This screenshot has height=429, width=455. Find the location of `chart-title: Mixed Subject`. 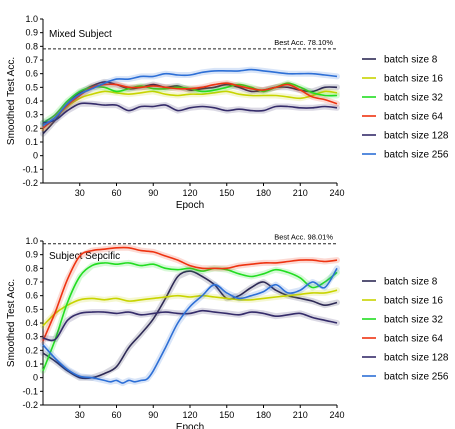

chart-title: Mixed Subject is located at coordinates (80, 34).